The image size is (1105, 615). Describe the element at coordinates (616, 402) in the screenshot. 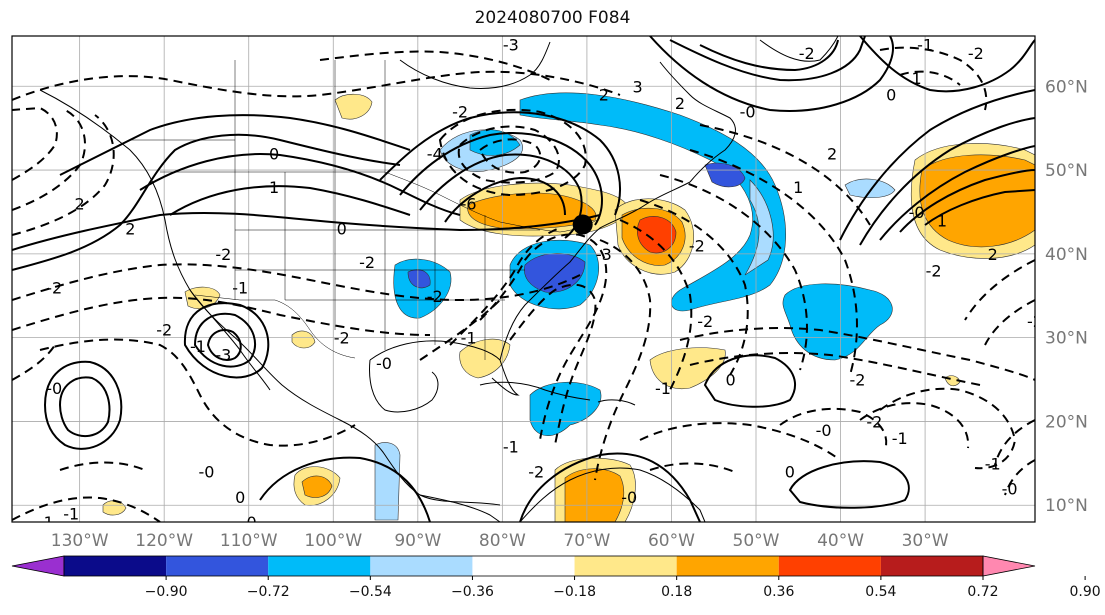

I see `coastline-hispaniola` at that location.